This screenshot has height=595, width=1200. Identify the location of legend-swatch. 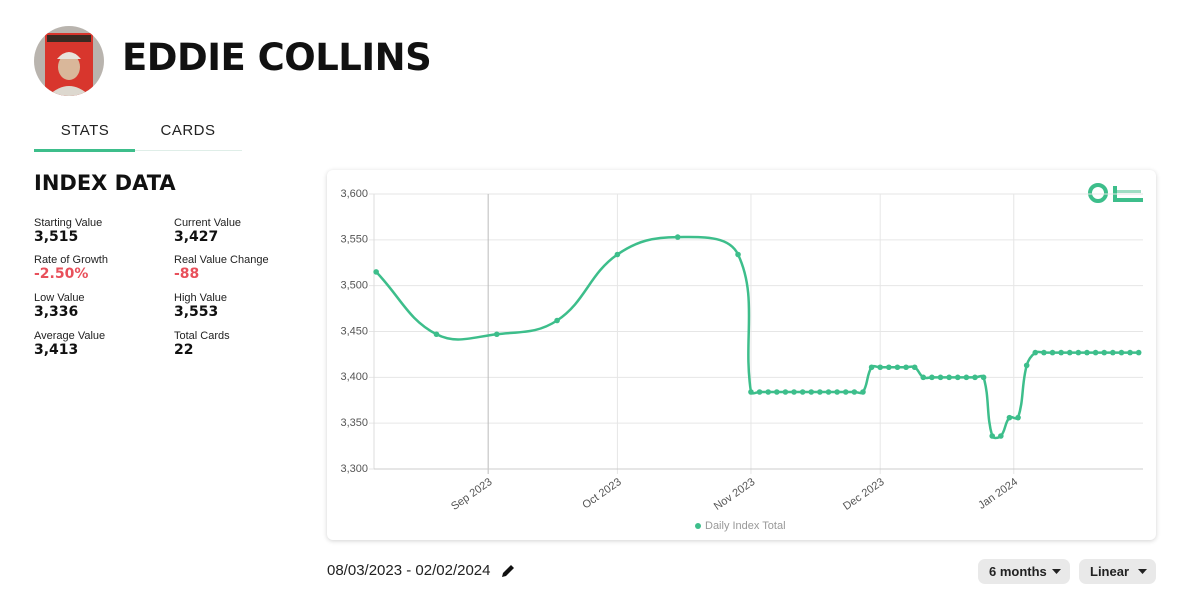
(698, 526).